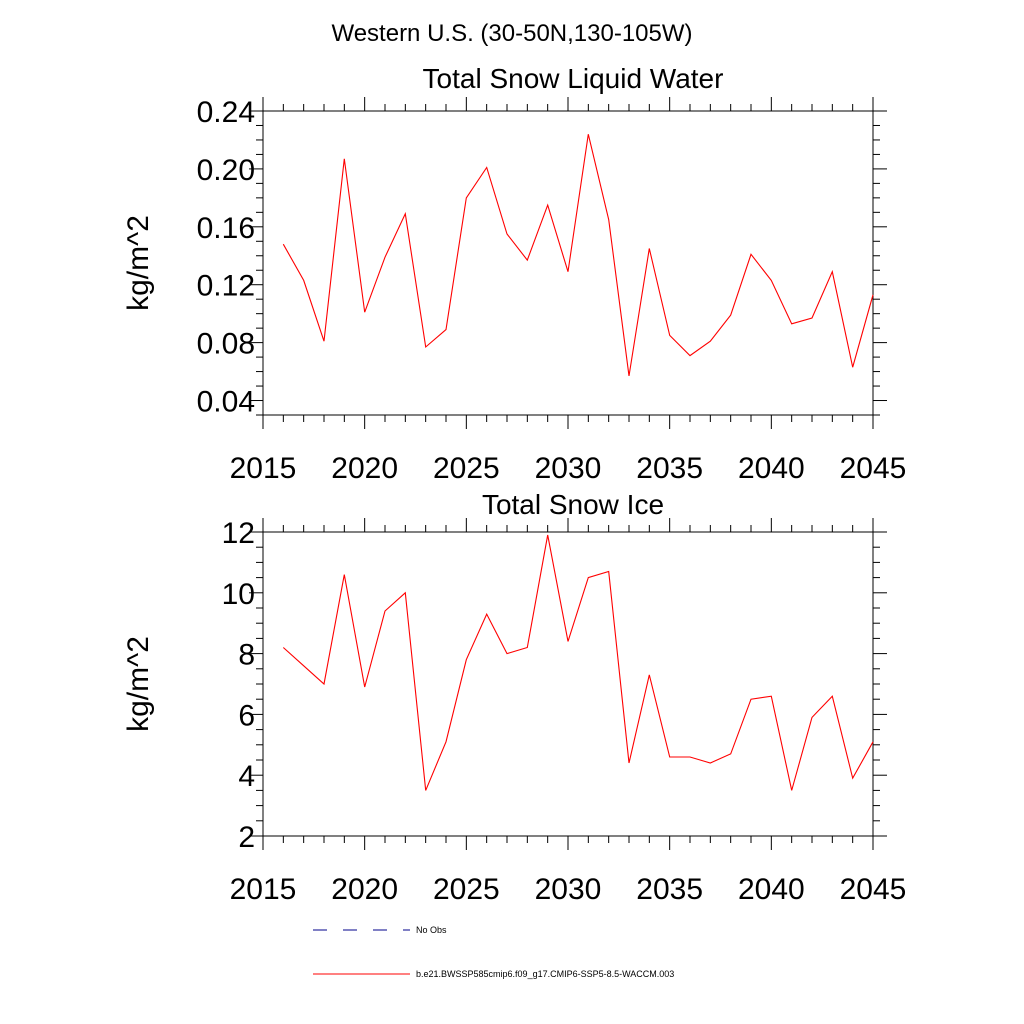 The height and width of the screenshot is (1024, 1024). What do you see at coordinates (238, 533) in the screenshot?
I see `y-tick-label: 12` at bounding box center [238, 533].